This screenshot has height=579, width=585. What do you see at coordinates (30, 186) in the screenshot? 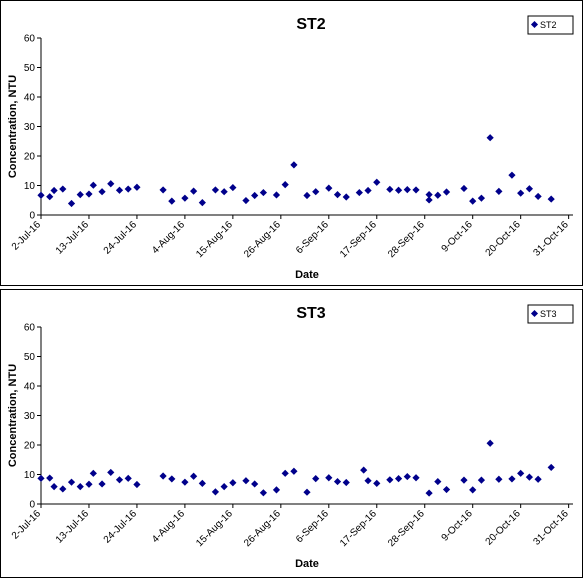
I see `y-tick-label: 10` at bounding box center [30, 186].